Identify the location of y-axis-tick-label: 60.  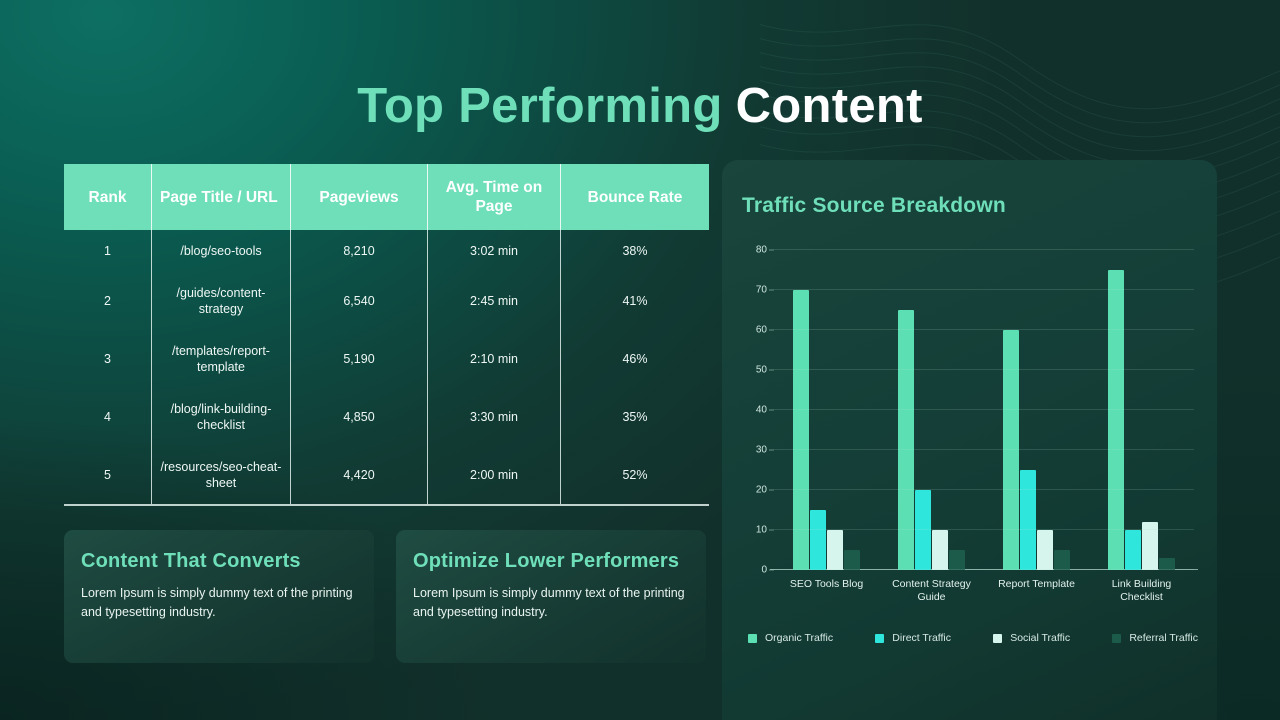
(761, 330).